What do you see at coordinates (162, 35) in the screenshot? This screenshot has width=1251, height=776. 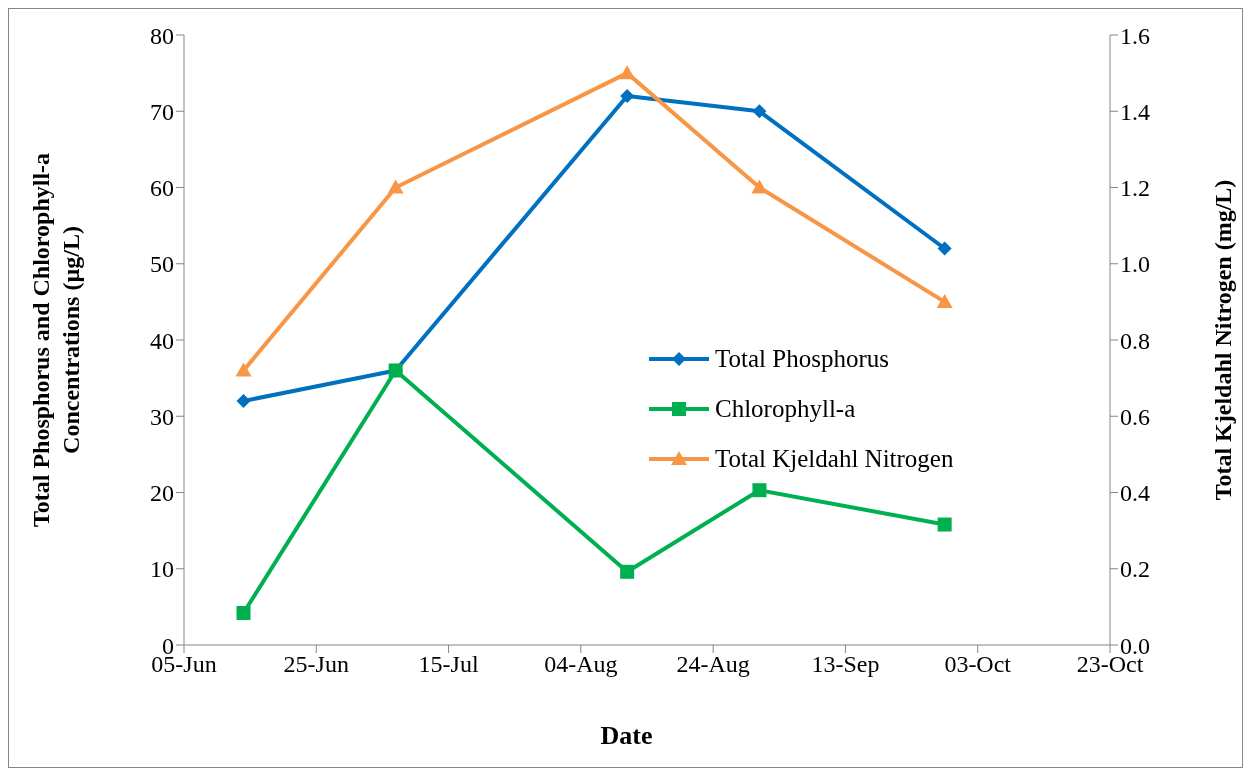 I see `y-tick-label: 80` at bounding box center [162, 35].